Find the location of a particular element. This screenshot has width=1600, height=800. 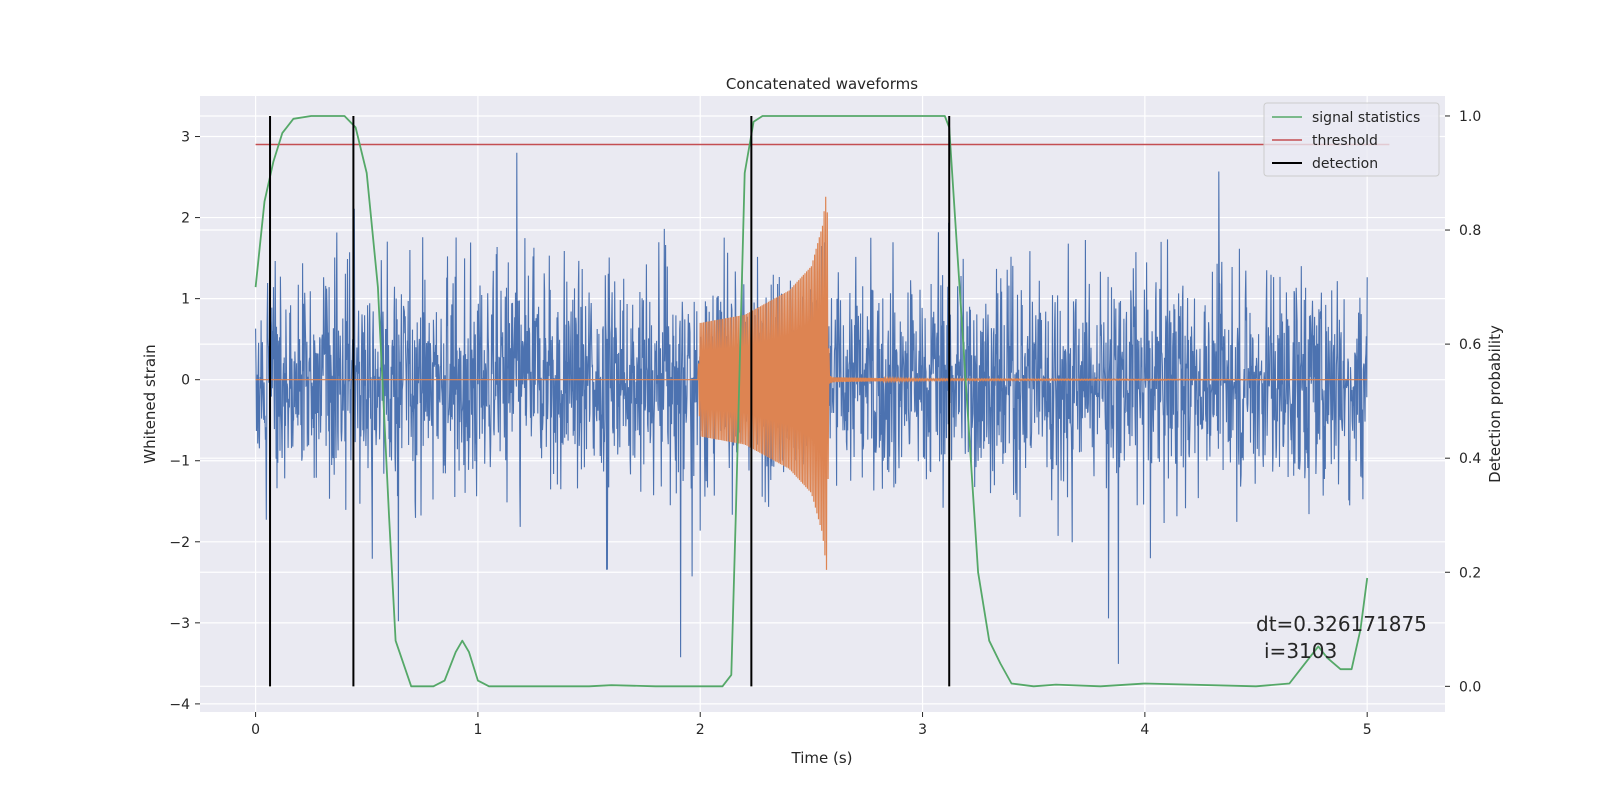

y2-tick-label: 0.6 is located at coordinates (1470, 345).